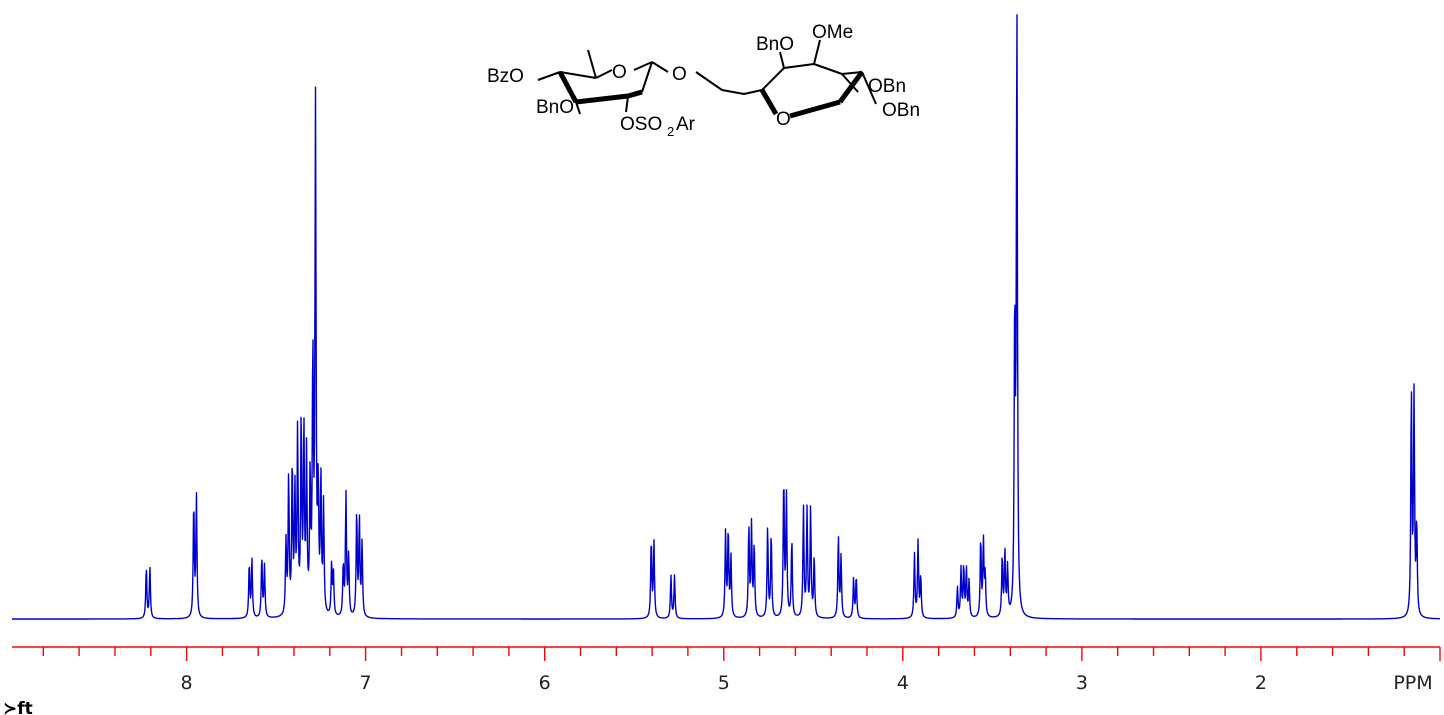 The height and width of the screenshot is (715, 1444). Describe the element at coordinates (641, 124) in the screenshot. I see `structure-label-oso2ar-o: OSO` at that location.